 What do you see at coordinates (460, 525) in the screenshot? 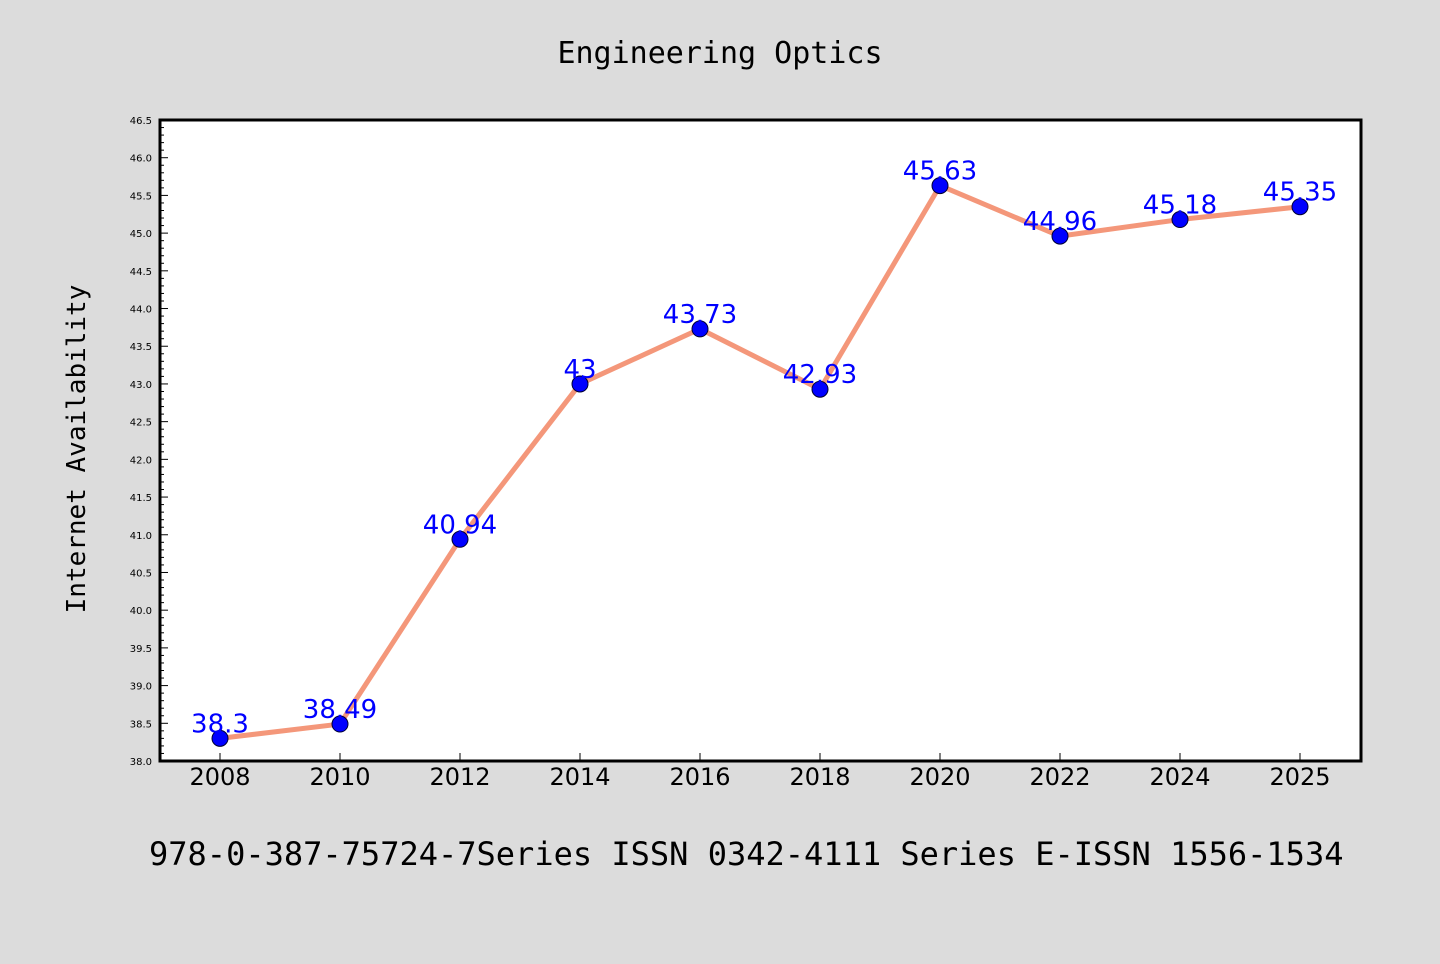
I see `data-label: 40.94` at bounding box center [460, 525].